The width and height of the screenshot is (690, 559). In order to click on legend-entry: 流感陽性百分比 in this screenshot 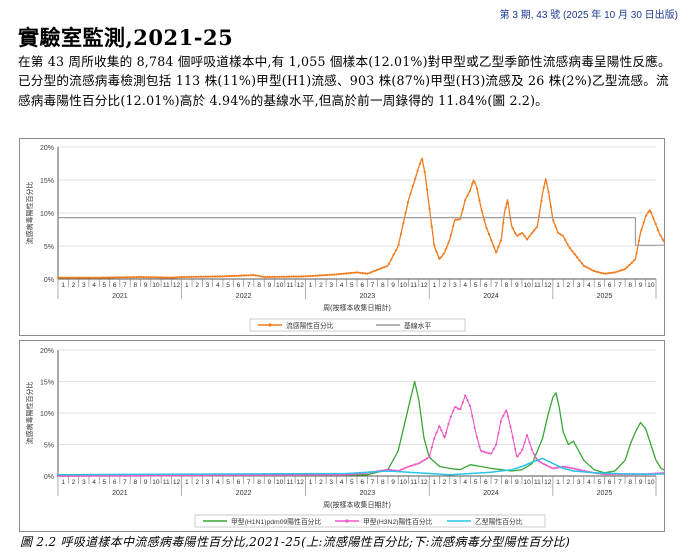, I will do `click(310, 325)`.